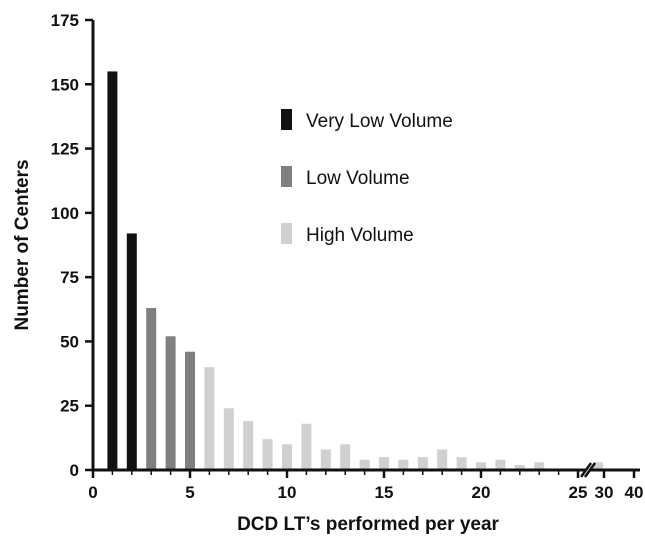 The image size is (645, 537). What do you see at coordinates (189, 492) in the screenshot?
I see `x-tick-label: 5` at bounding box center [189, 492].